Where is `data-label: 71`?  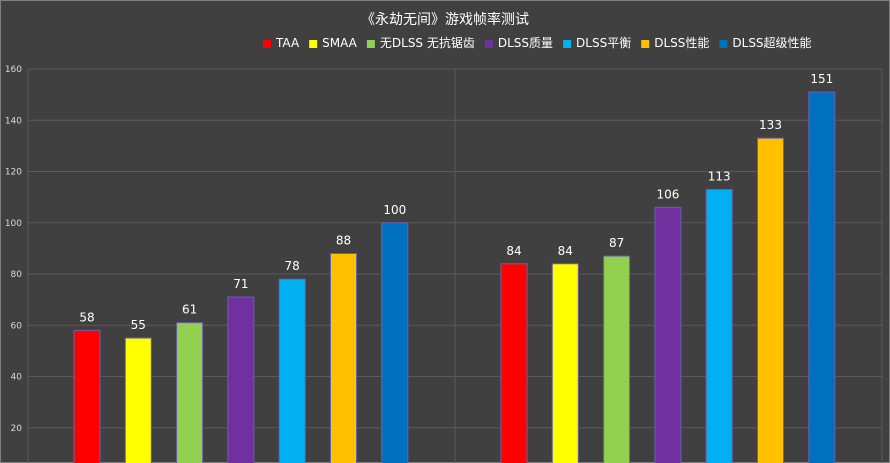 data-label: 71 is located at coordinates (240, 284).